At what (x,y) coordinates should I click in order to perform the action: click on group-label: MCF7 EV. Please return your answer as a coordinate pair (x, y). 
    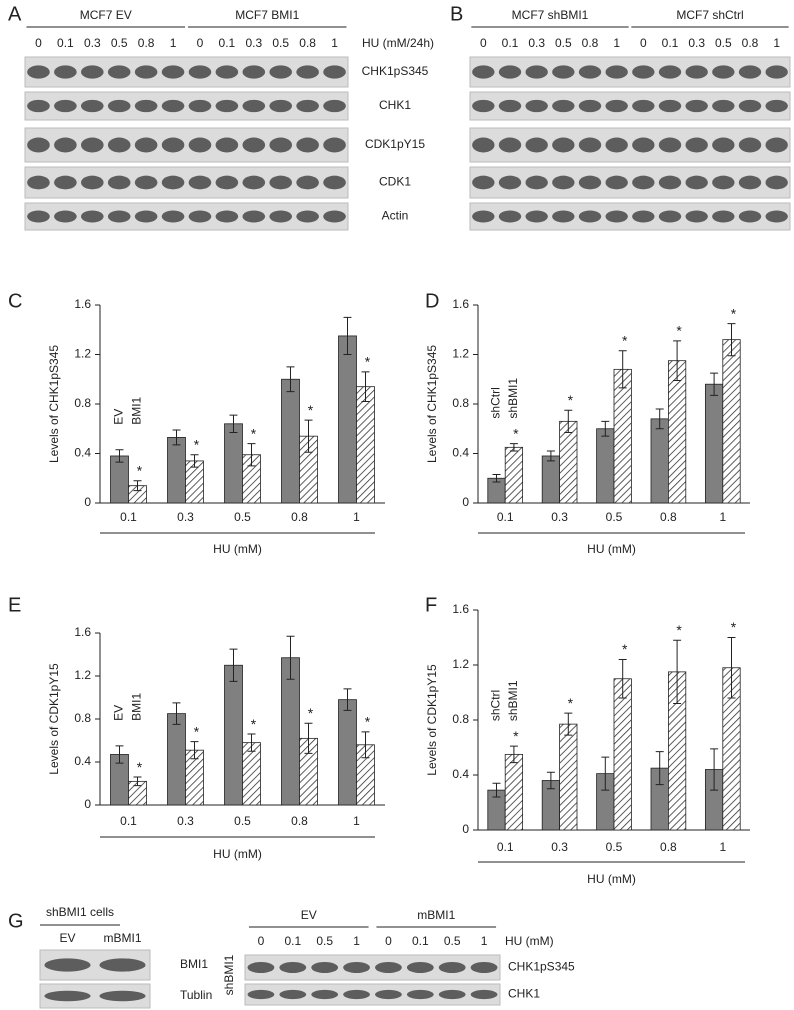
    Looking at the image, I should click on (106, 15).